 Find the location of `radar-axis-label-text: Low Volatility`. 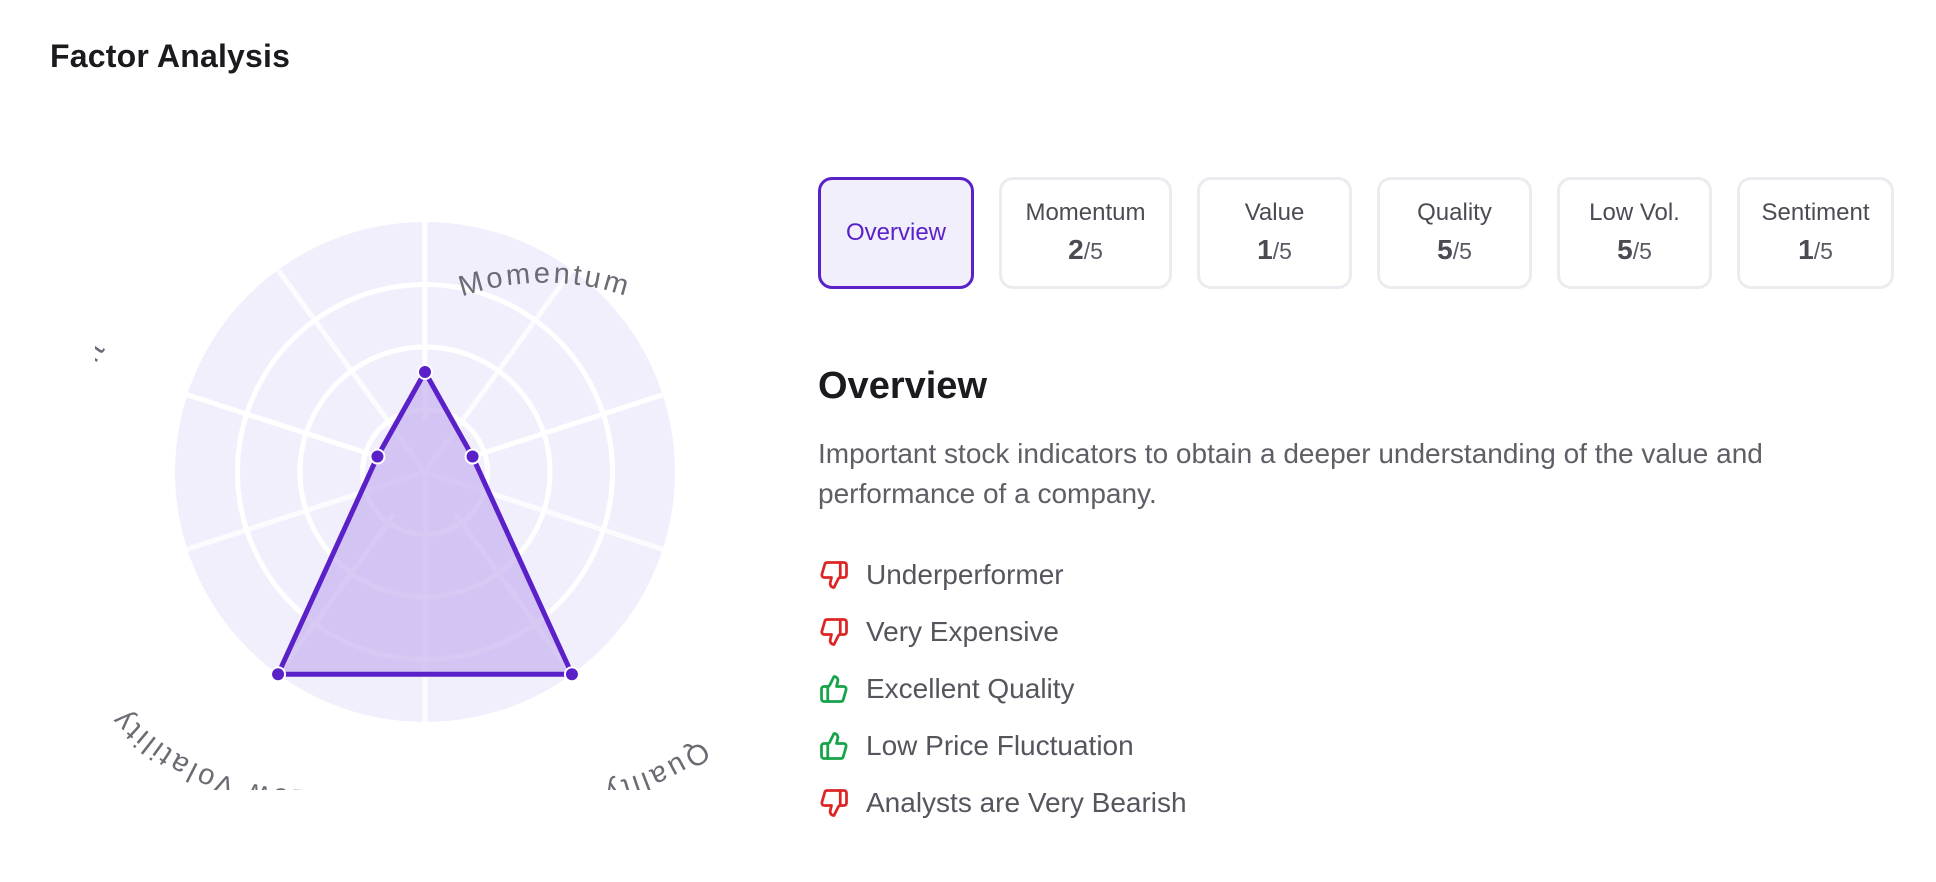

radar-axis-label-text: Low Volatility is located at coordinates (205, 746).